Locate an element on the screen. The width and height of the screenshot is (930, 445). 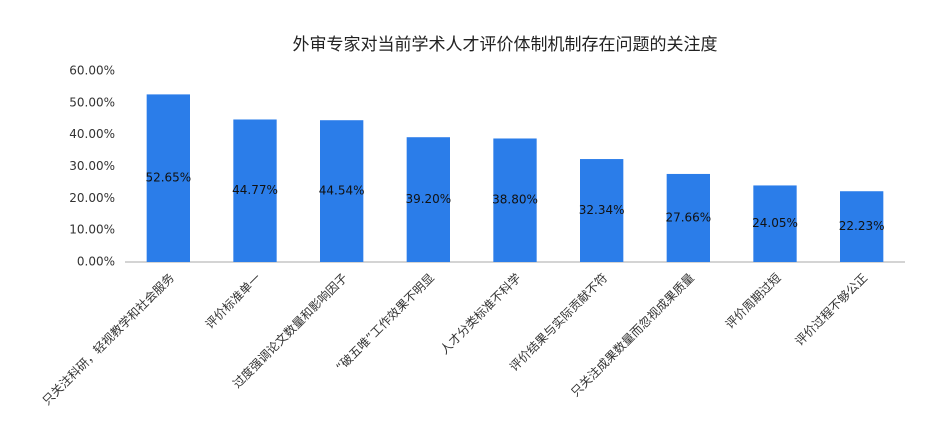
value-label: 44.77% is located at coordinates (255, 190).